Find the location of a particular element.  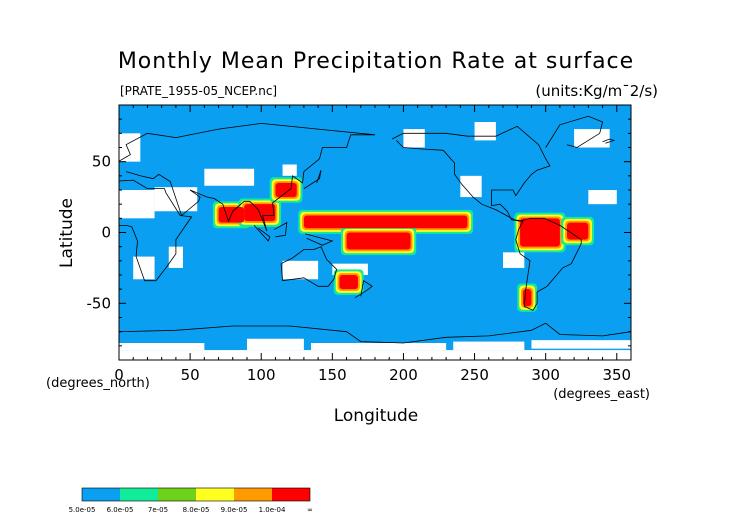

x-tick-label: 200 is located at coordinates (403, 375).